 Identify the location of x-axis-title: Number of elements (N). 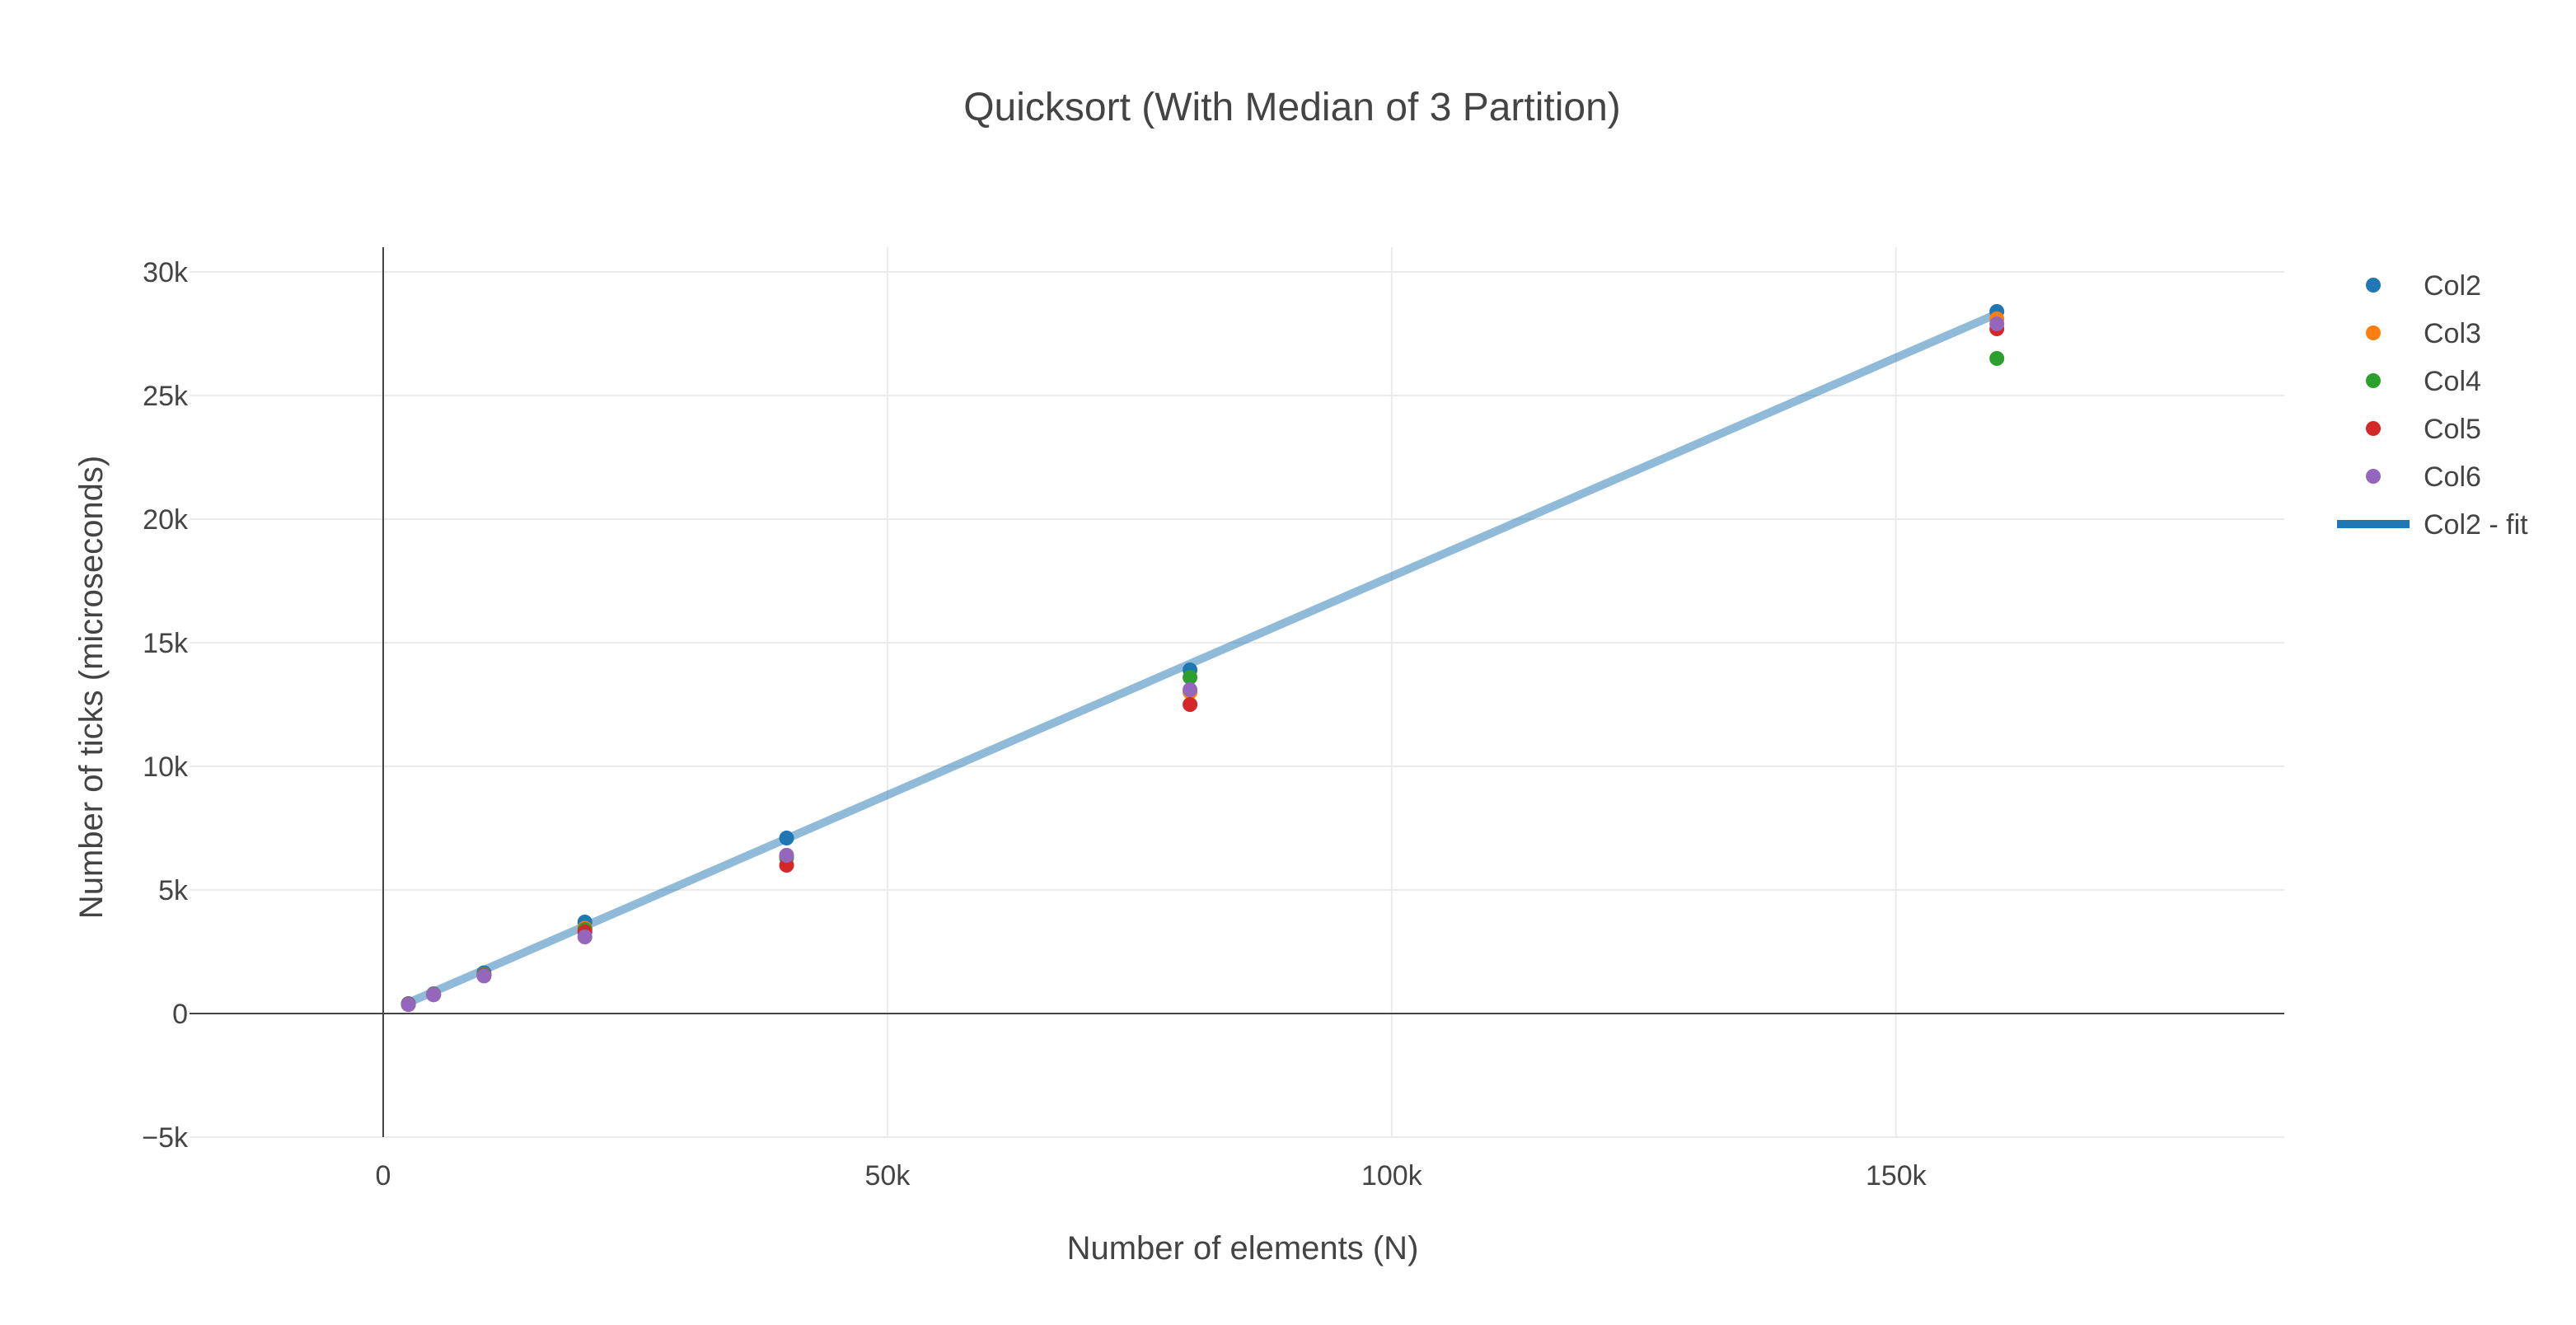
(1243, 1248).